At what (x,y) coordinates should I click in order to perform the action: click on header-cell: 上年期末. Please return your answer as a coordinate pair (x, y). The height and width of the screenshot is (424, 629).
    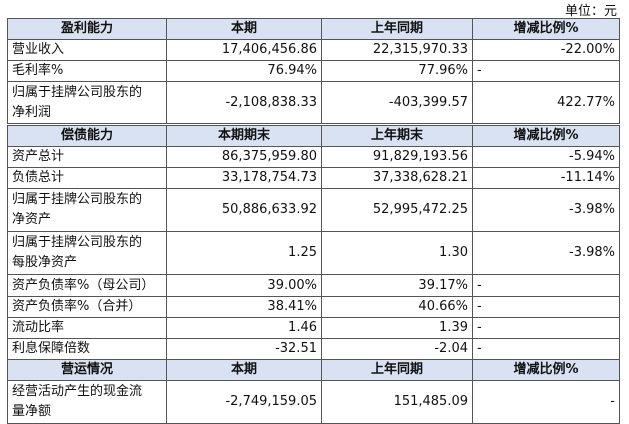
    Looking at the image, I should click on (397, 136).